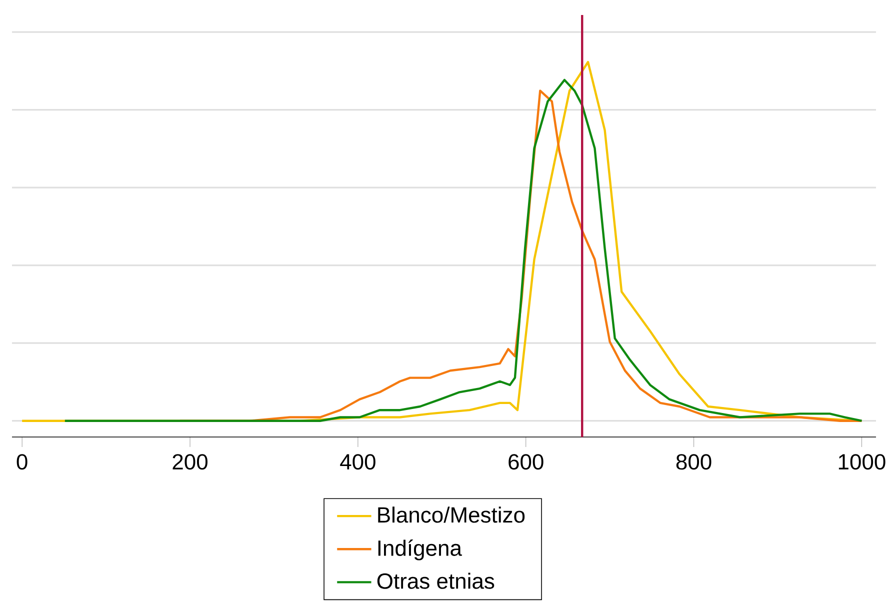 The height and width of the screenshot is (602, 892). What do you see at coordinates (358, 462) in the screenshot?
I see `x-tick-label: 400` at bounding box center [358, 462].